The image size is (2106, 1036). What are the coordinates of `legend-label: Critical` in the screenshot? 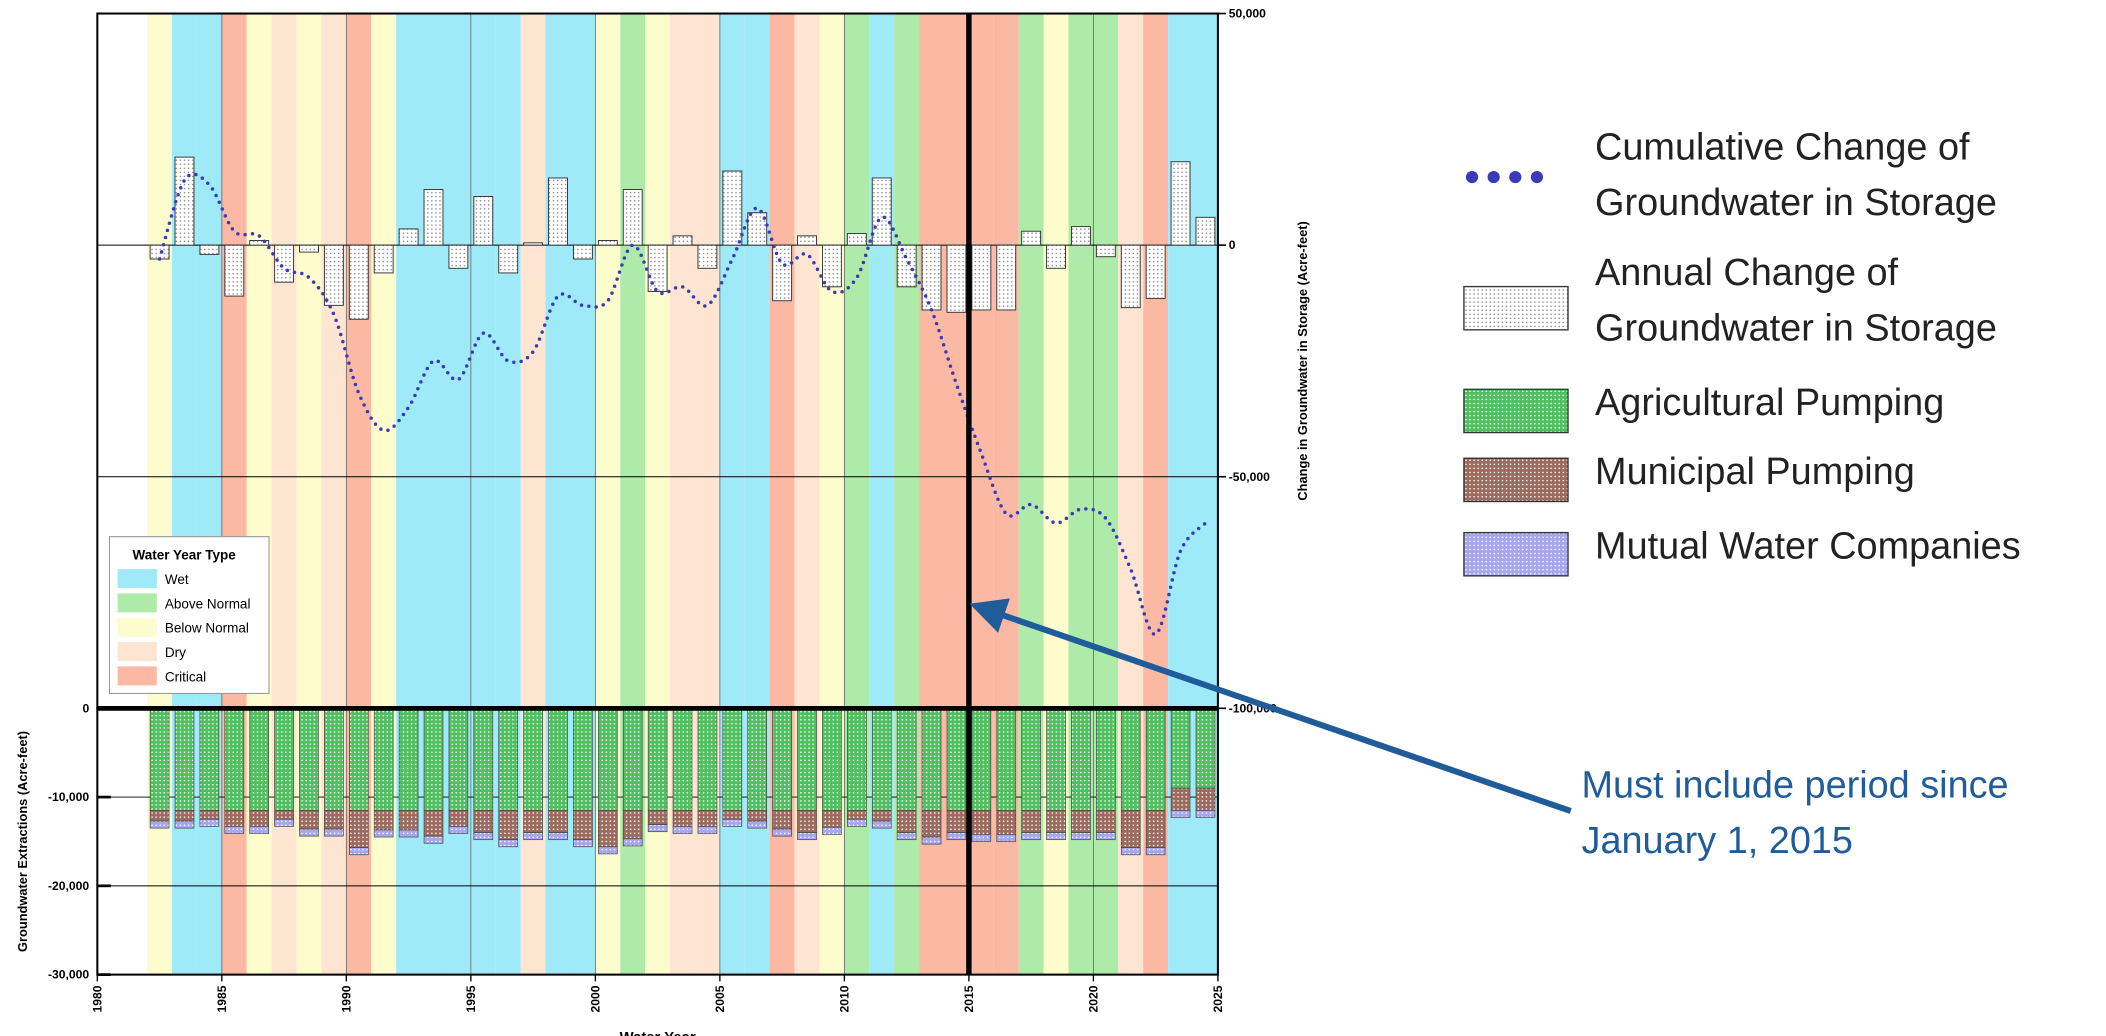 It's located at (185, 676).